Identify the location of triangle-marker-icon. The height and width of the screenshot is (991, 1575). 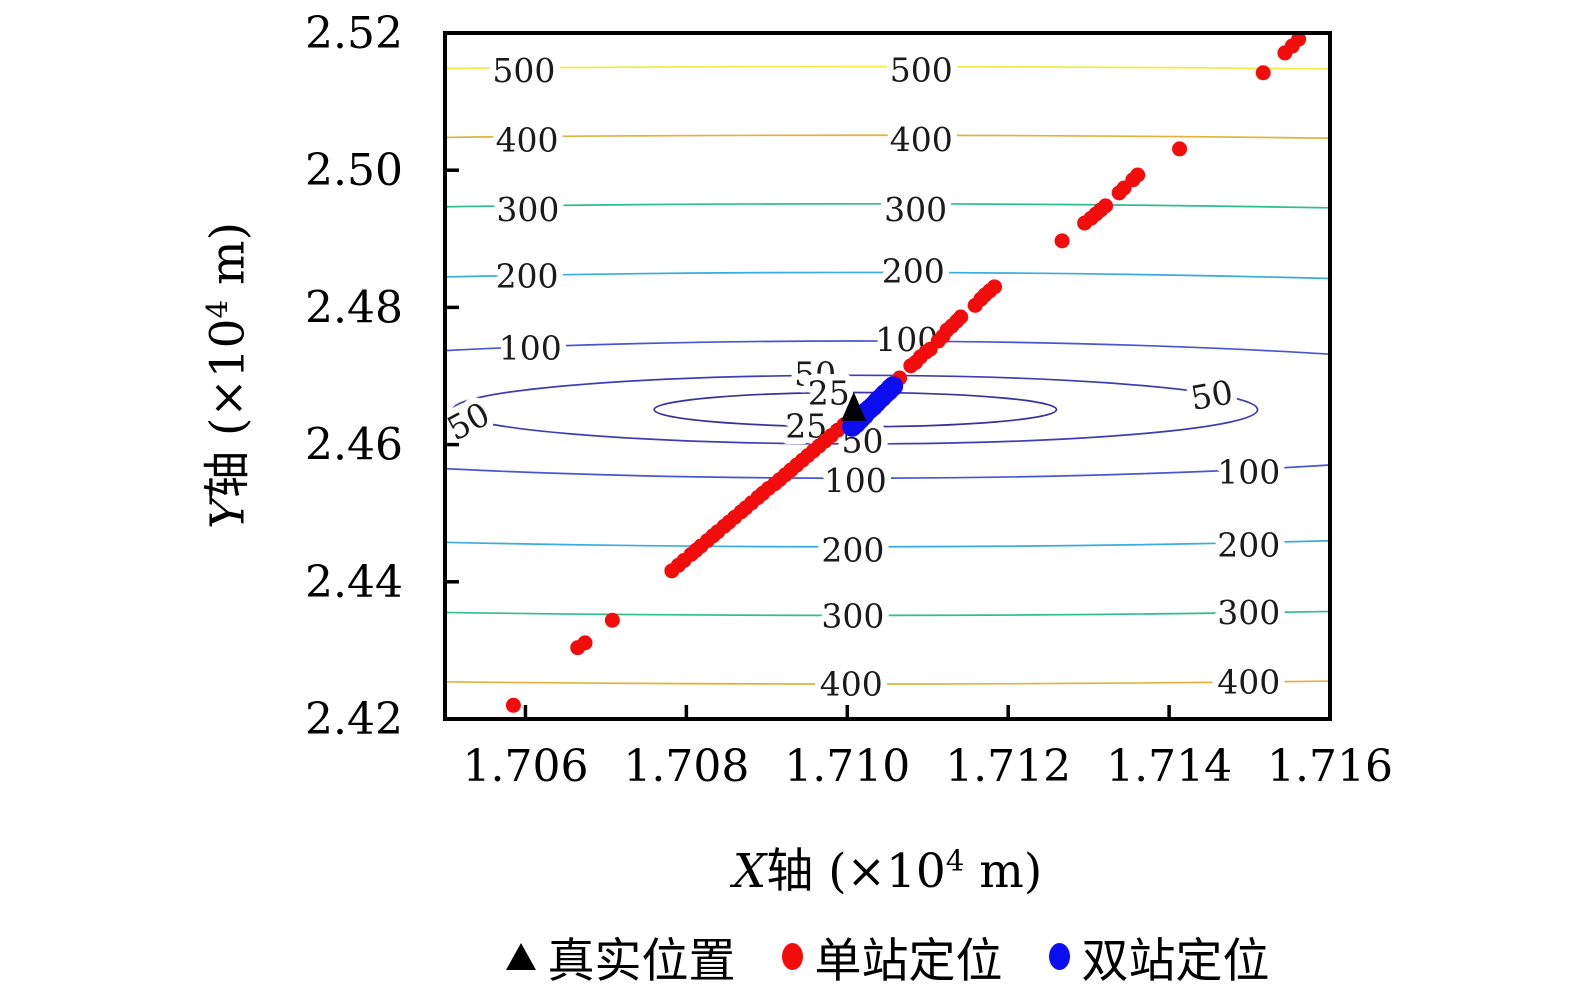
(520, 956).